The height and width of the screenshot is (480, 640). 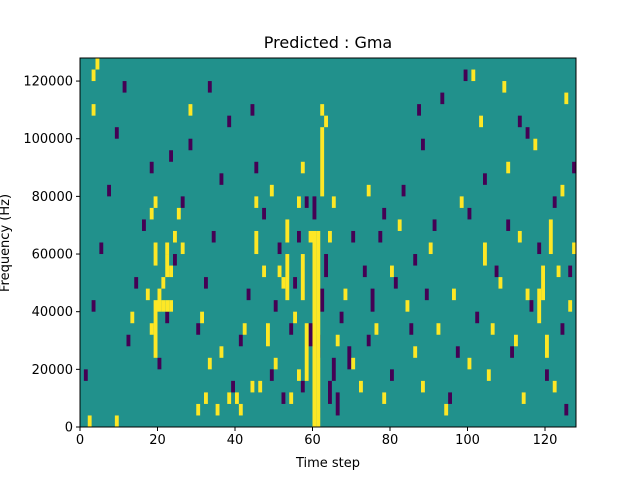 I want to click on x-tick-label: 80, so click(x=390, y=440).